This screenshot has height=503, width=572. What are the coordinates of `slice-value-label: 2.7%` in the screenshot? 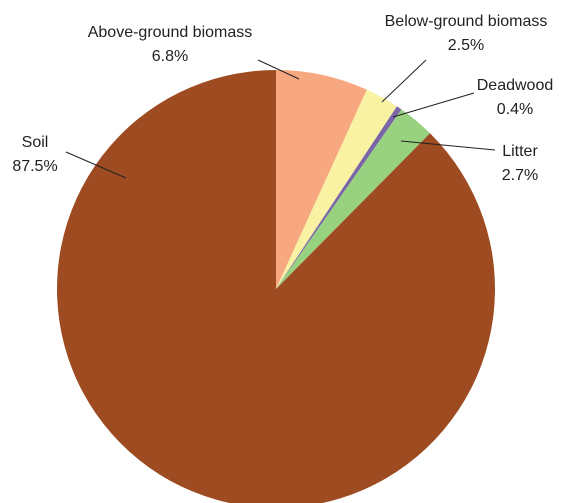 It's located at (520, 175).